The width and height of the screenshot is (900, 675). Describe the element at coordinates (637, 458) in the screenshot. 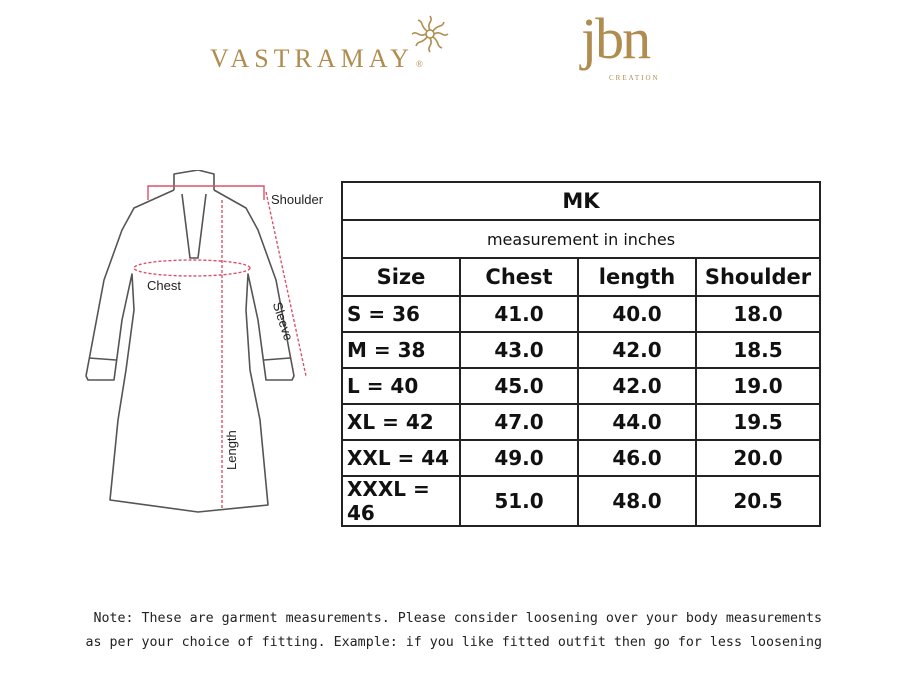

I see `cell-length: 46.0` at that location.